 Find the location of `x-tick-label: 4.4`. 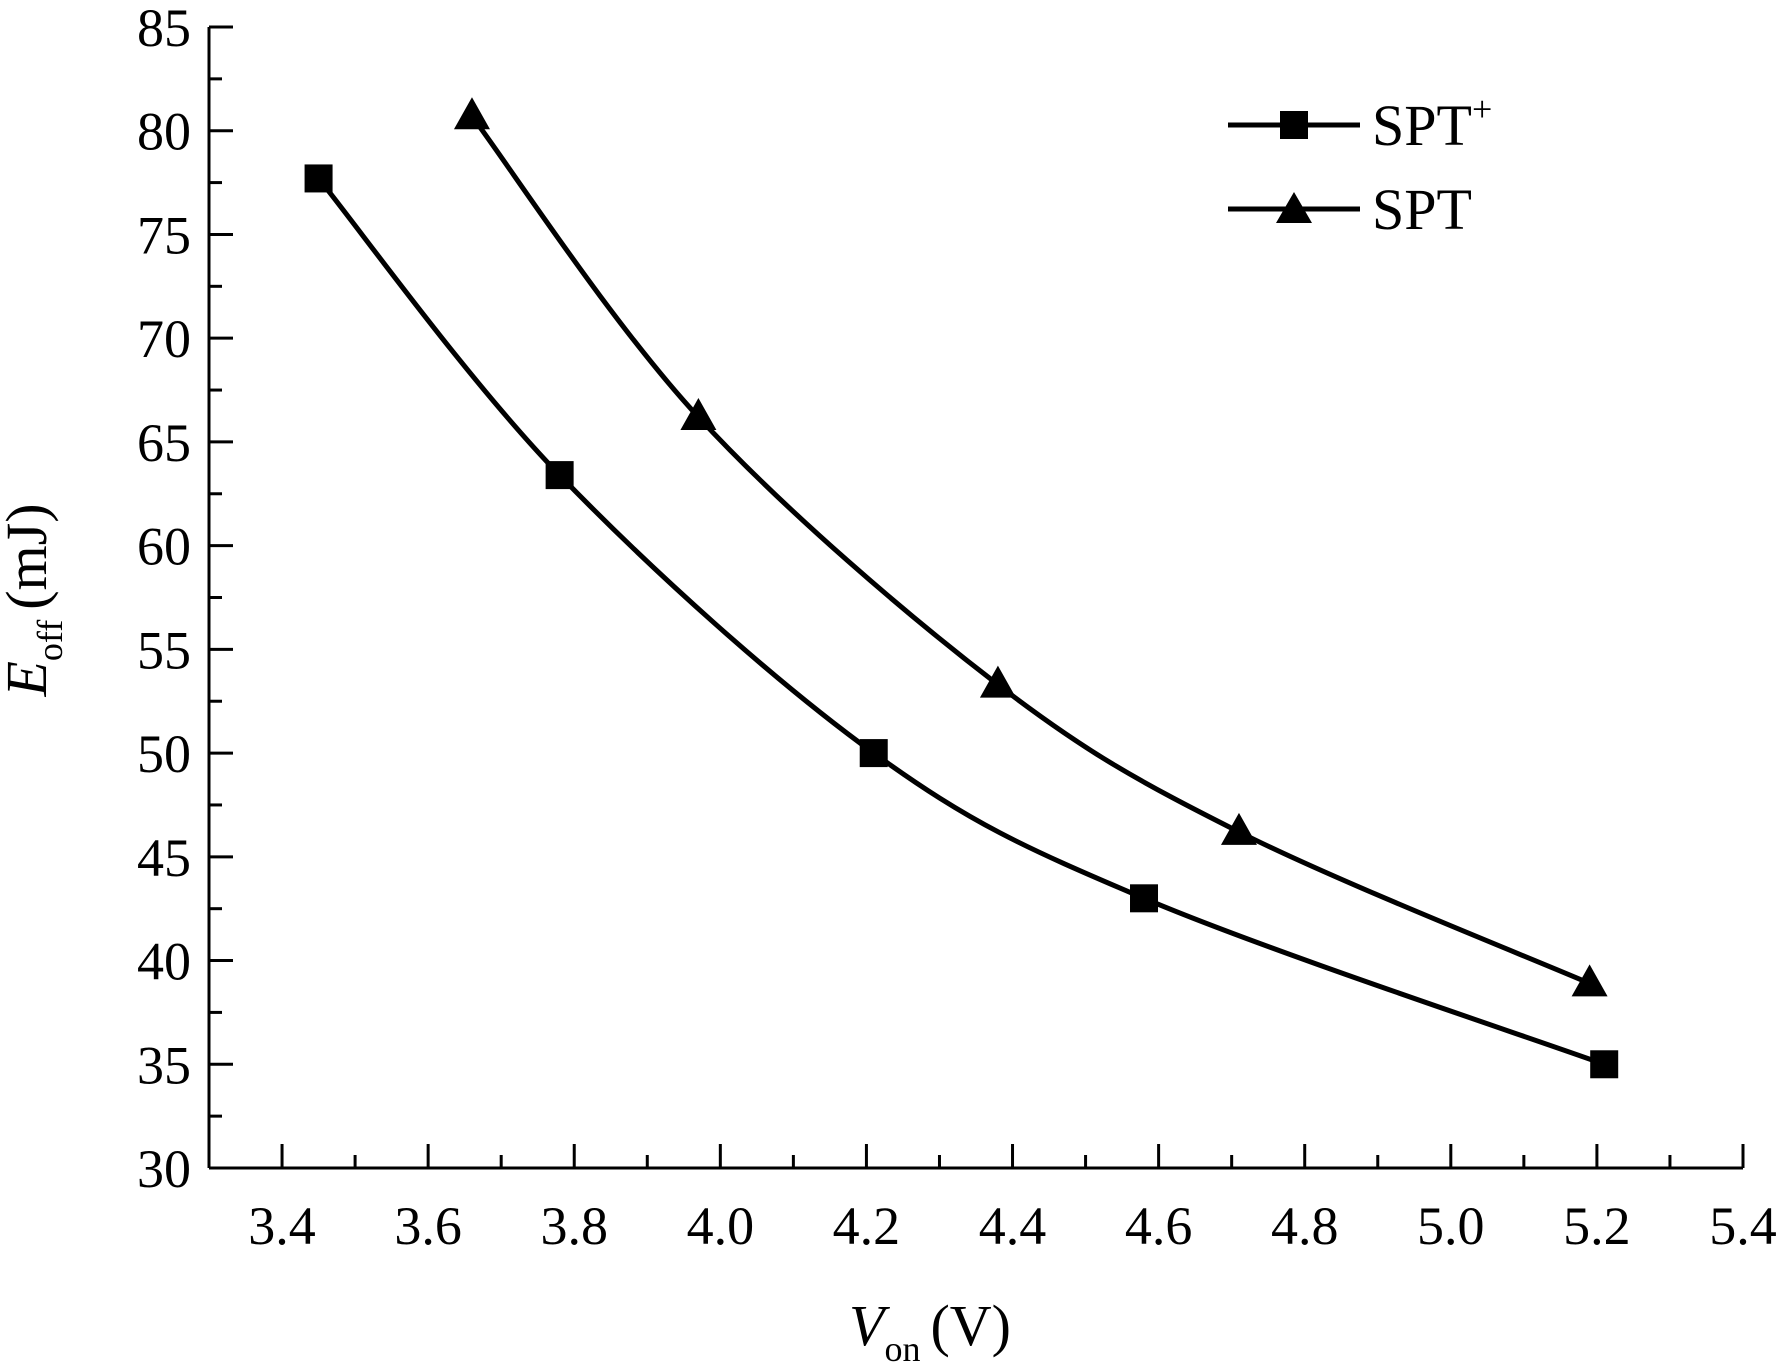

x-tick-label: 4.4 is located at coordinates (1013, 1226).